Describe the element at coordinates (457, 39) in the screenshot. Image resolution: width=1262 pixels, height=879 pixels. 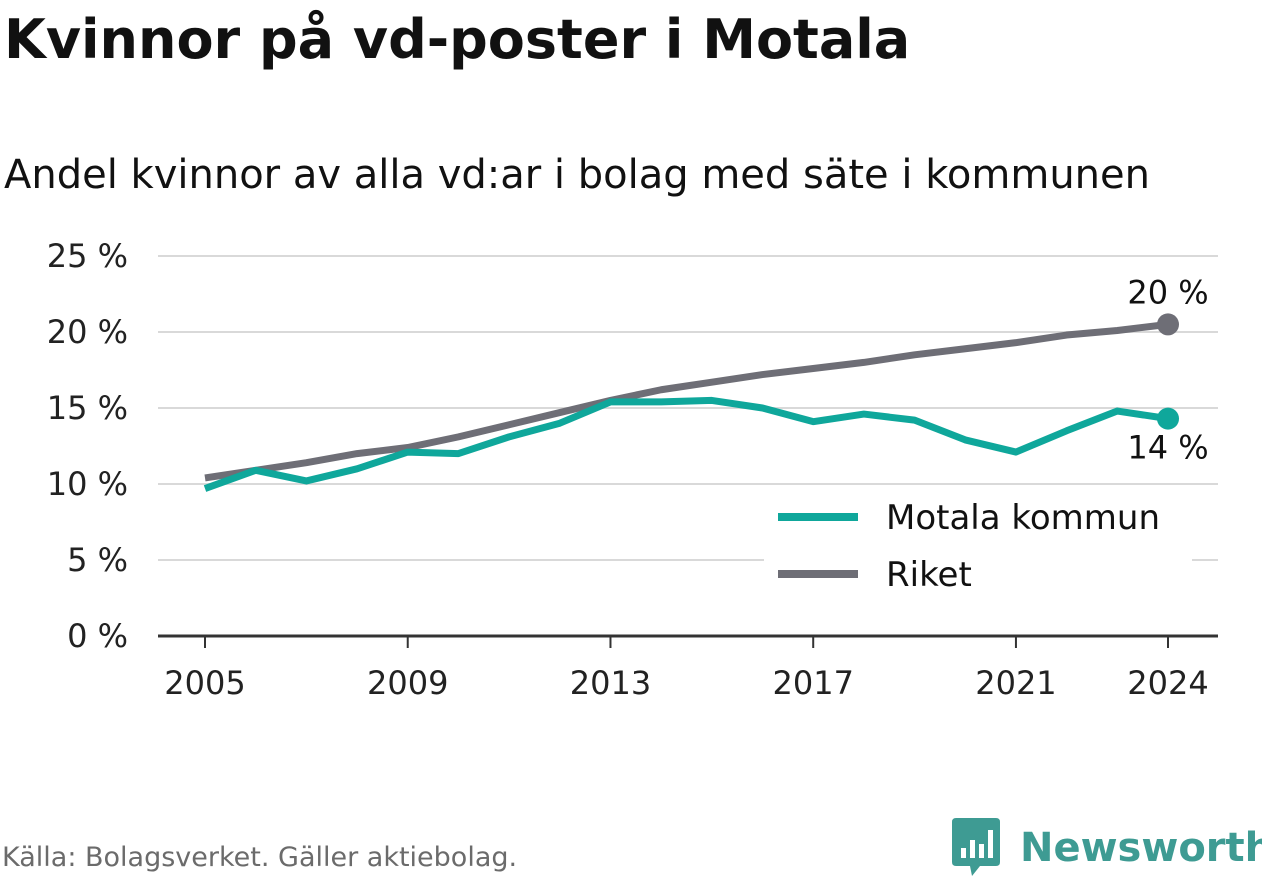
I see `chart-title: Kvinnor på vd-poster i Motala` at that location.